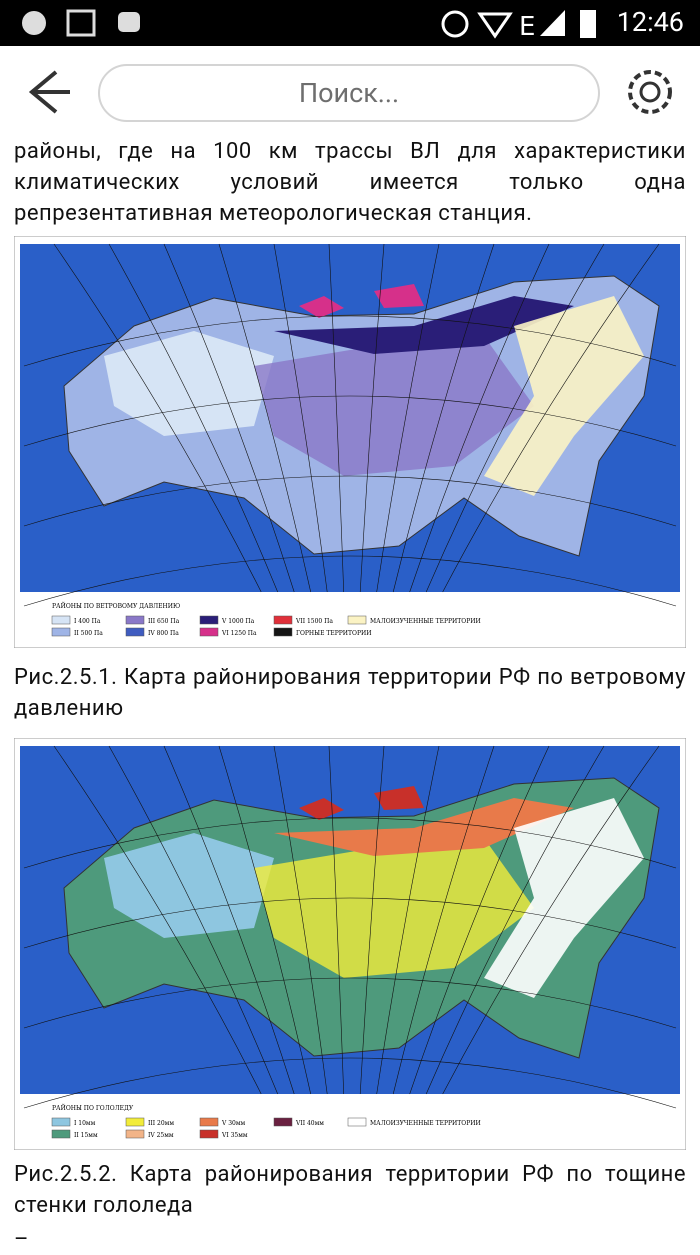 Image resolution: width=700 pixels, height=1255 pixels. What do you see at coordinates (350, 23) in the screenshot?
I see `status-bar: E 12:46` at bounding box center [350, 23].